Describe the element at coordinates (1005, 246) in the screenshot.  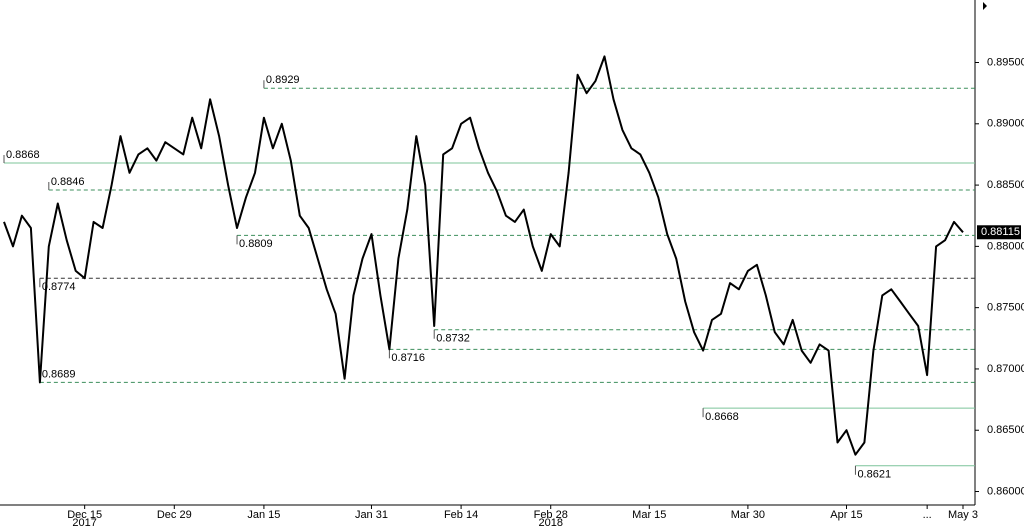
I see `y-tick-label: 0.88000` at that location.